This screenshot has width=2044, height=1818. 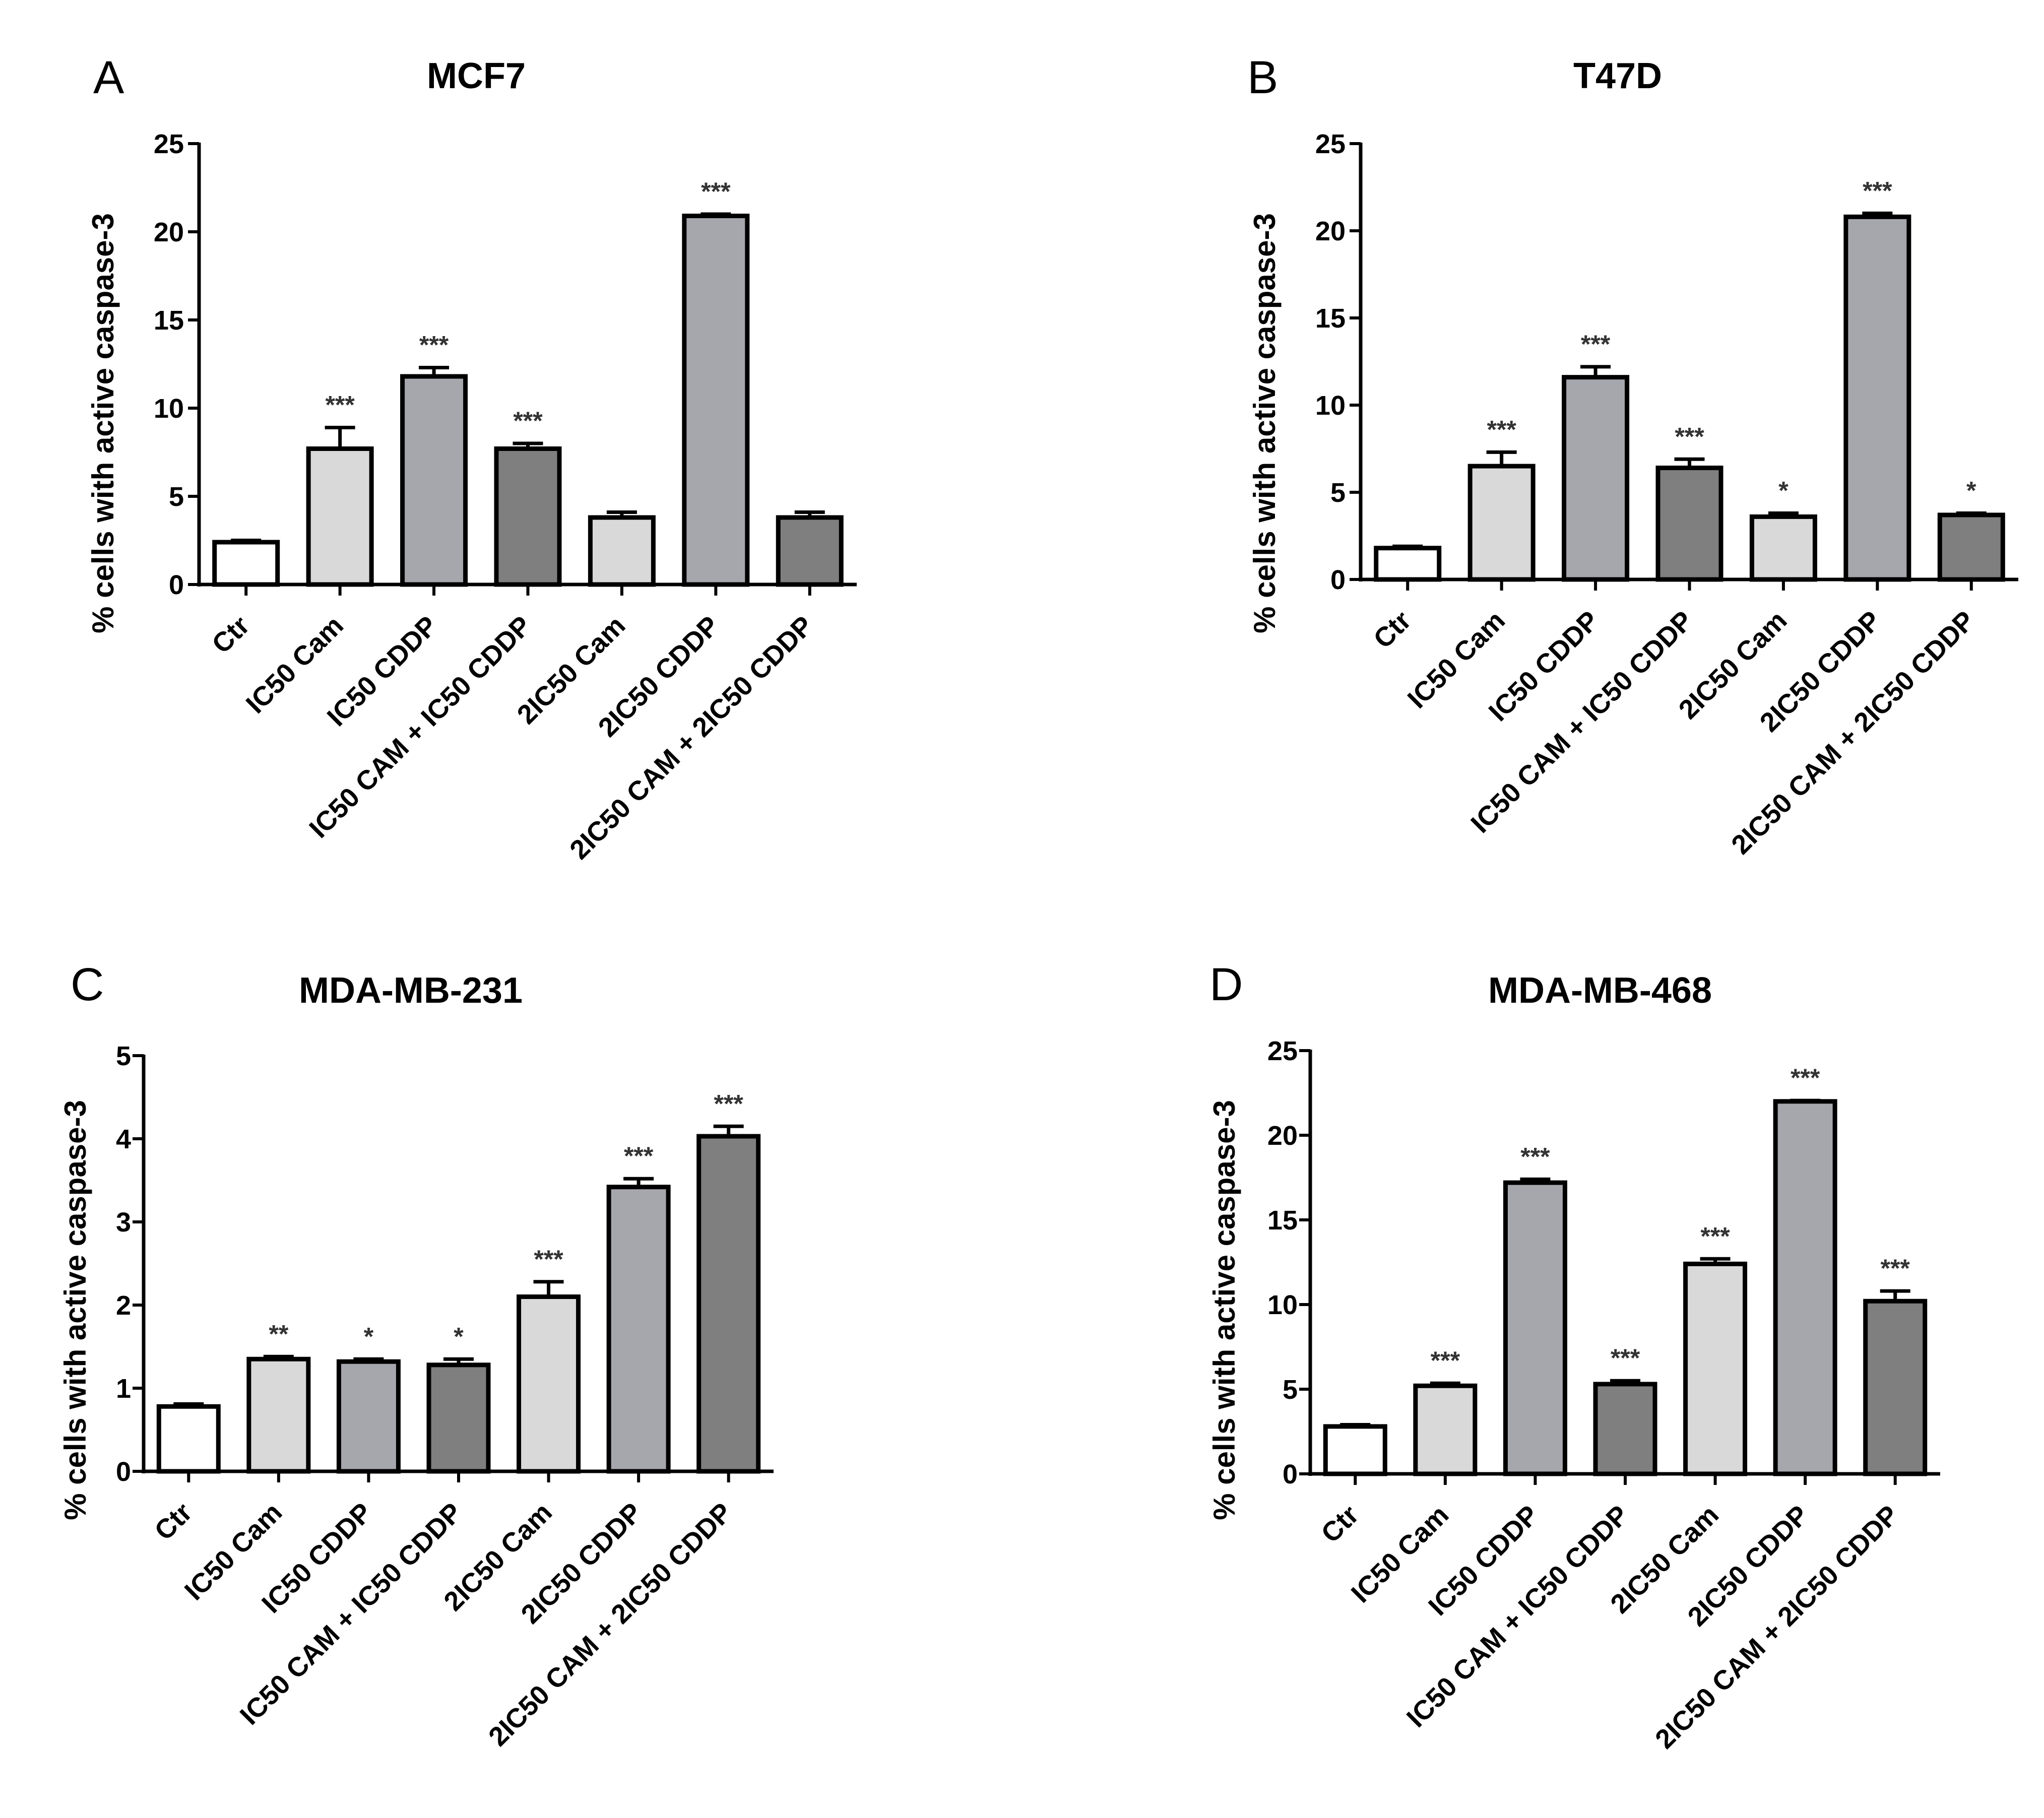 What do you see at coordinates (278, 1334) in the screenshot?
I see `significance-marker: **` at bounding box center [278, 1334].